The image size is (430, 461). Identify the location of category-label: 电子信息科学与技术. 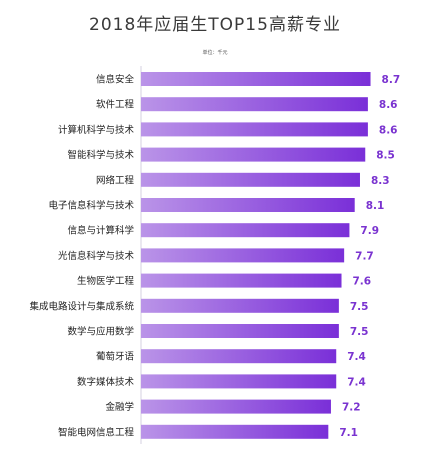
(91, 206).